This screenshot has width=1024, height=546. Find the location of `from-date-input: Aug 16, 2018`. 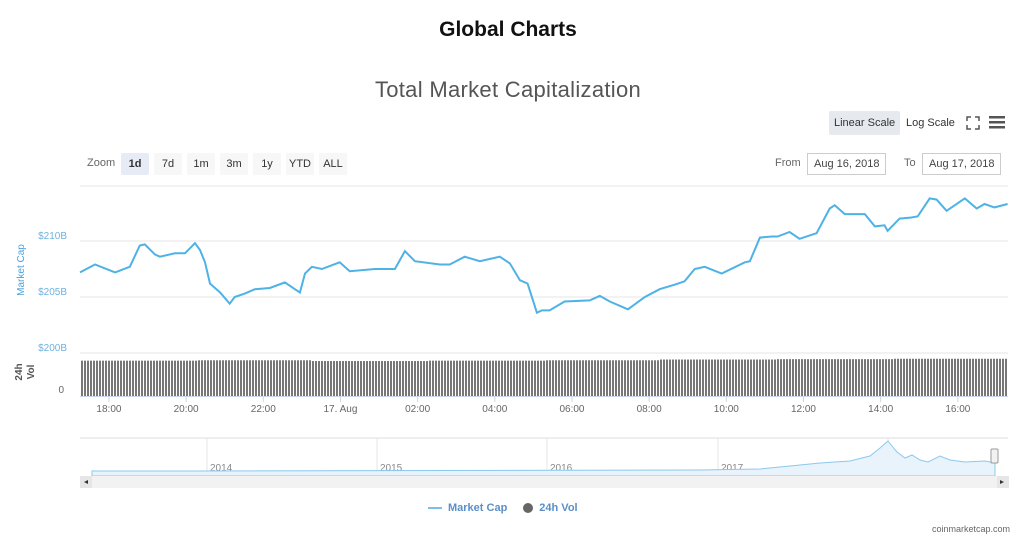

from-date-input: Aug 16, 2018 is located at coordinates (847, 164).